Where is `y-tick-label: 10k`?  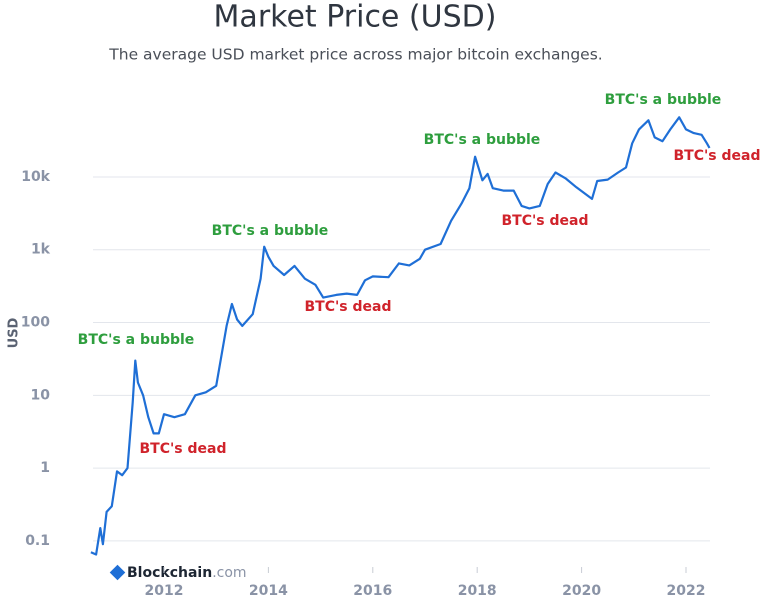 y-tick-label: 10k is located at coordinates (35, 177).